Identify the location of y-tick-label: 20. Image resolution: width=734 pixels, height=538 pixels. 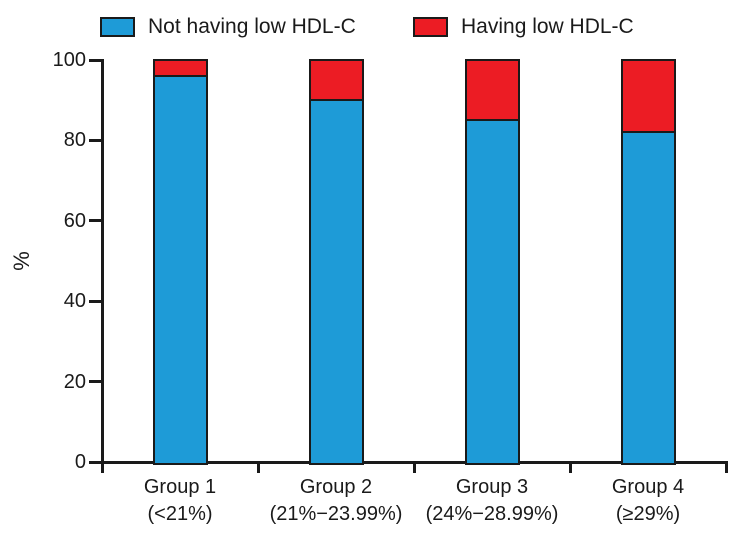
(74, 381).